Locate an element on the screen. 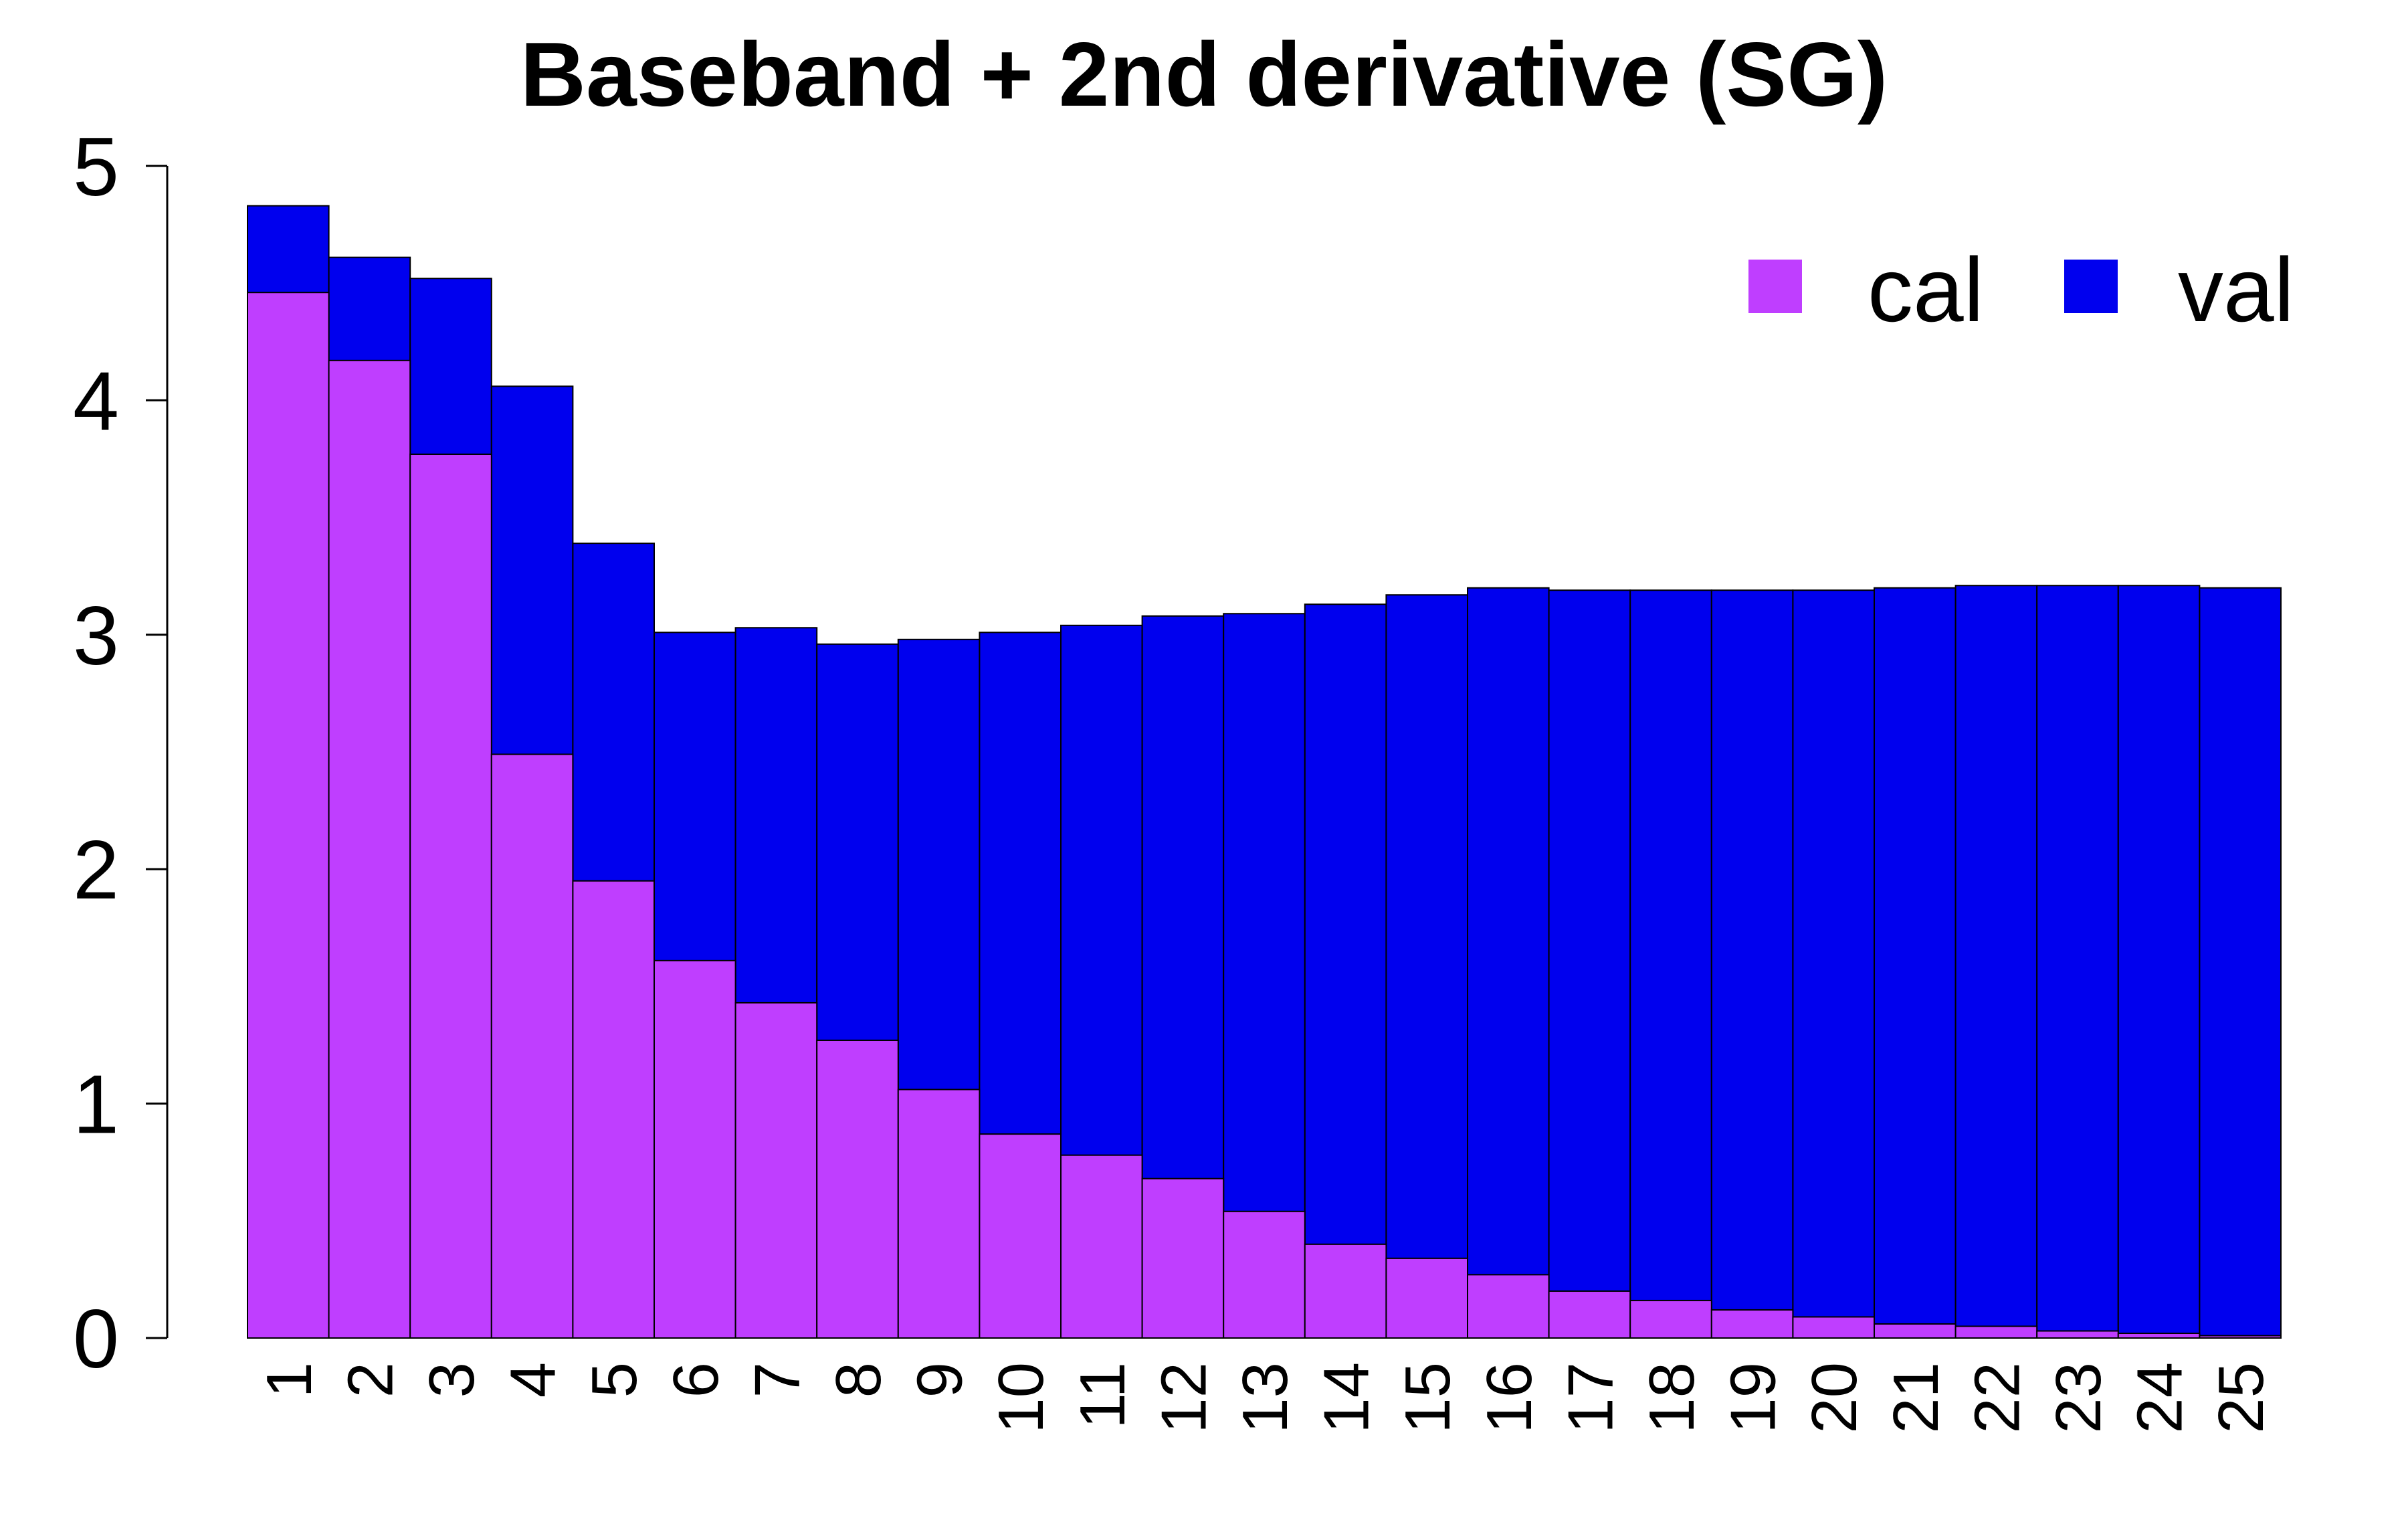 This screenshot has height=1526, width=2408. x-tick-label: 5 is located at coordinates (614, 1380).